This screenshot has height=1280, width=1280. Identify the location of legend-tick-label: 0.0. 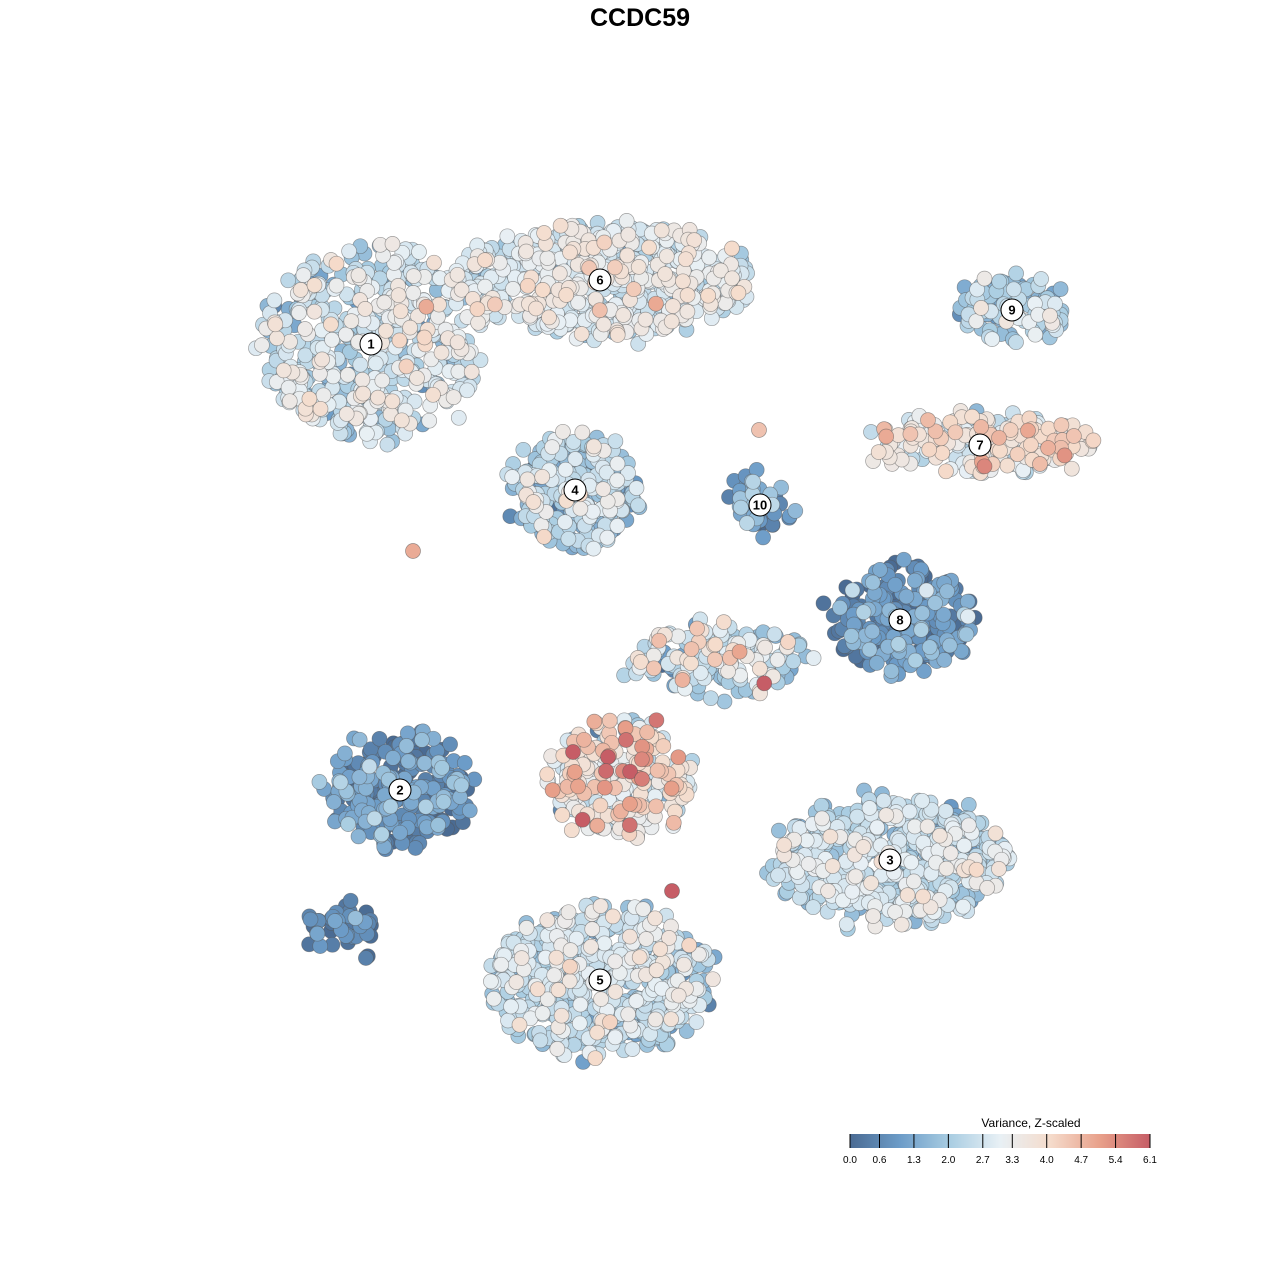
(850, 1160).